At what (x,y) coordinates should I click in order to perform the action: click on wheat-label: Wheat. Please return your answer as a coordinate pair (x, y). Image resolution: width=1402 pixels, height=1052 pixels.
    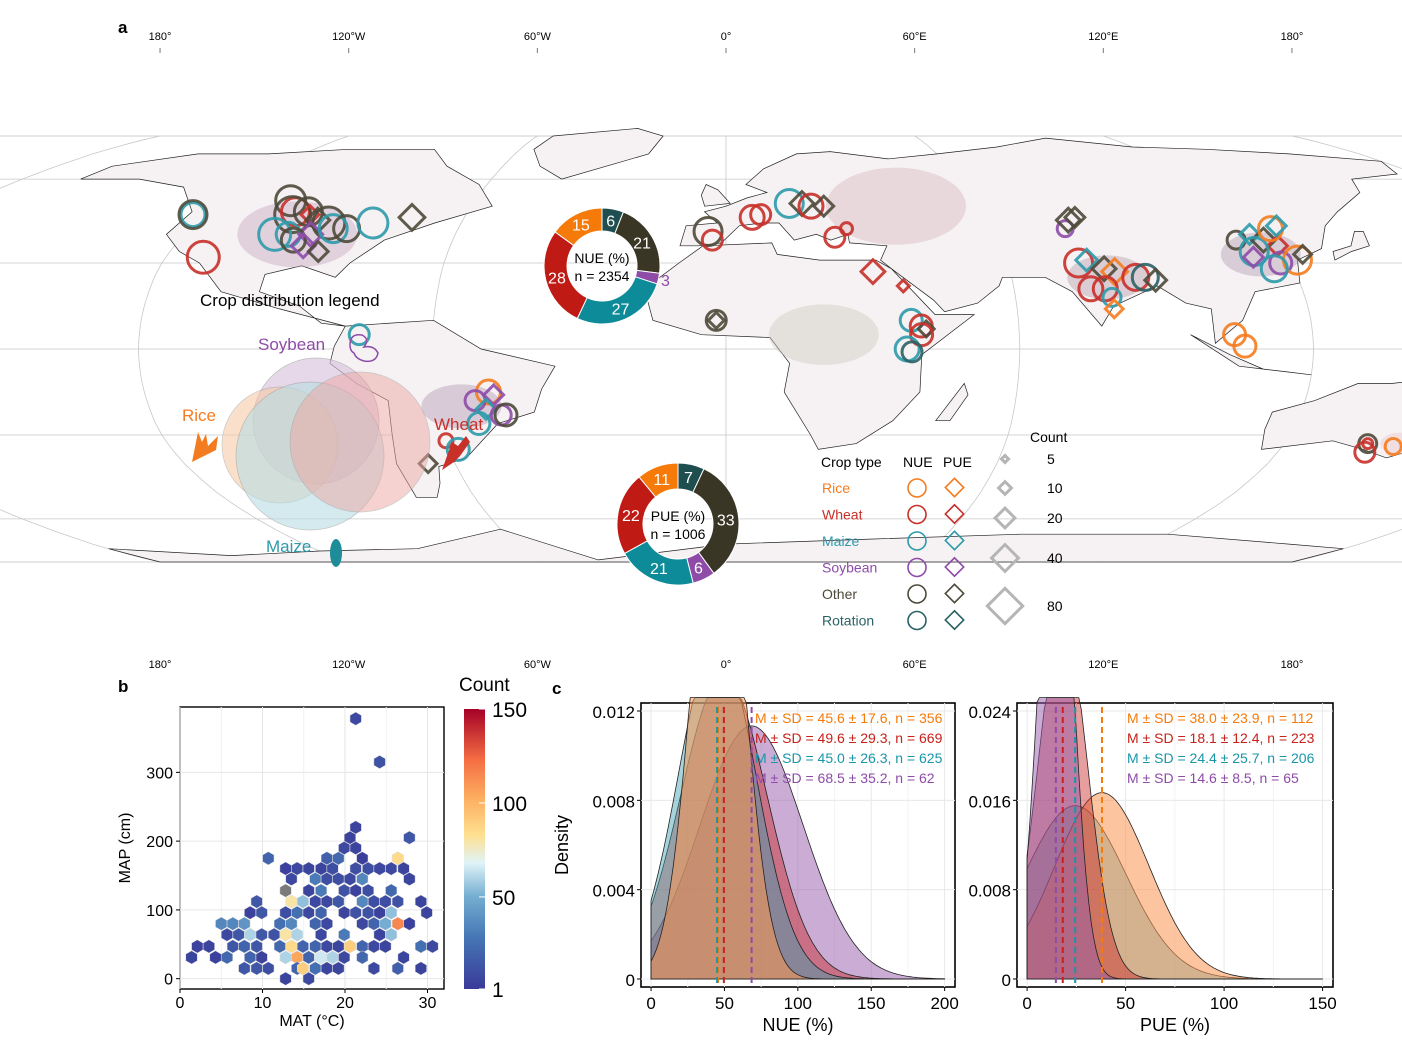
    Looking at the image, I should click on (458, 424).